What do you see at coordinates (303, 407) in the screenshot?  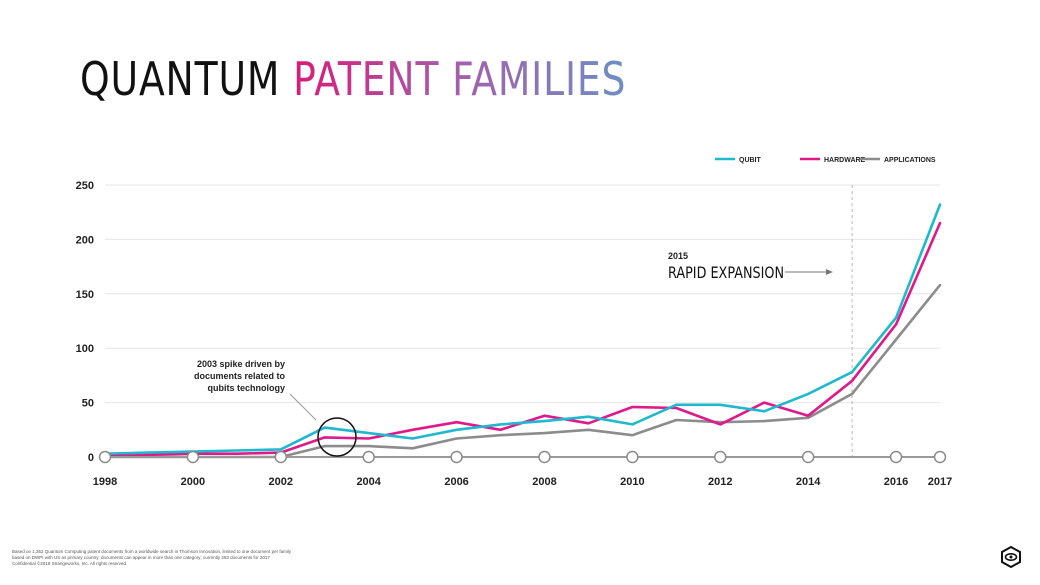 I see `annotation-2003-pointer` at bounding box center [303, 407].